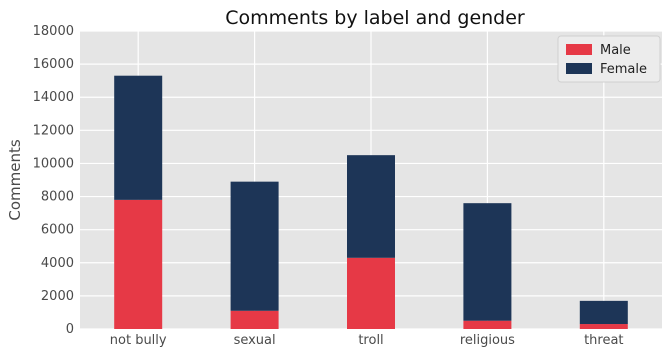 The width and height of the screenshot is (666, 349). Describe the element at coordinates (255, 340) in the screenshot. I see `x-tick-label-1: sexual` at that location.